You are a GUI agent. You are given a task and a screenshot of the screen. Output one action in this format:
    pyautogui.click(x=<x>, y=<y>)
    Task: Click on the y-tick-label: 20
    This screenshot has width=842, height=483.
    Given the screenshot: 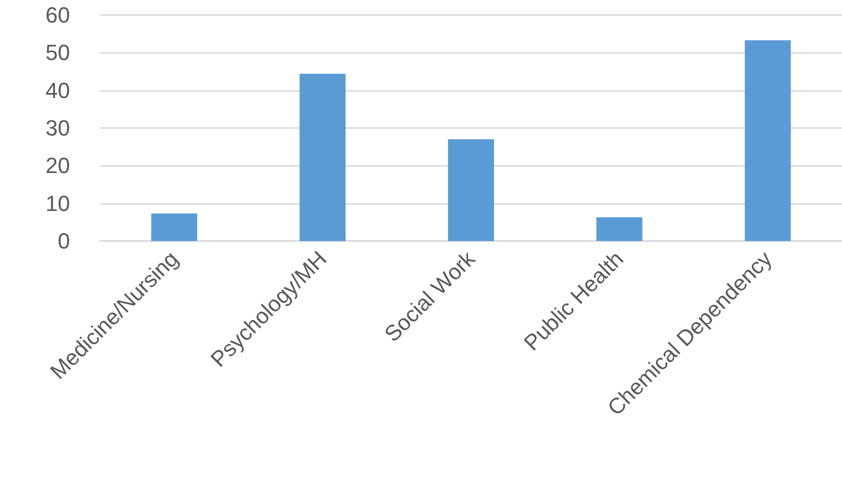 What is the action you would take?
    pyautogui.click(x=58, y=165)
    